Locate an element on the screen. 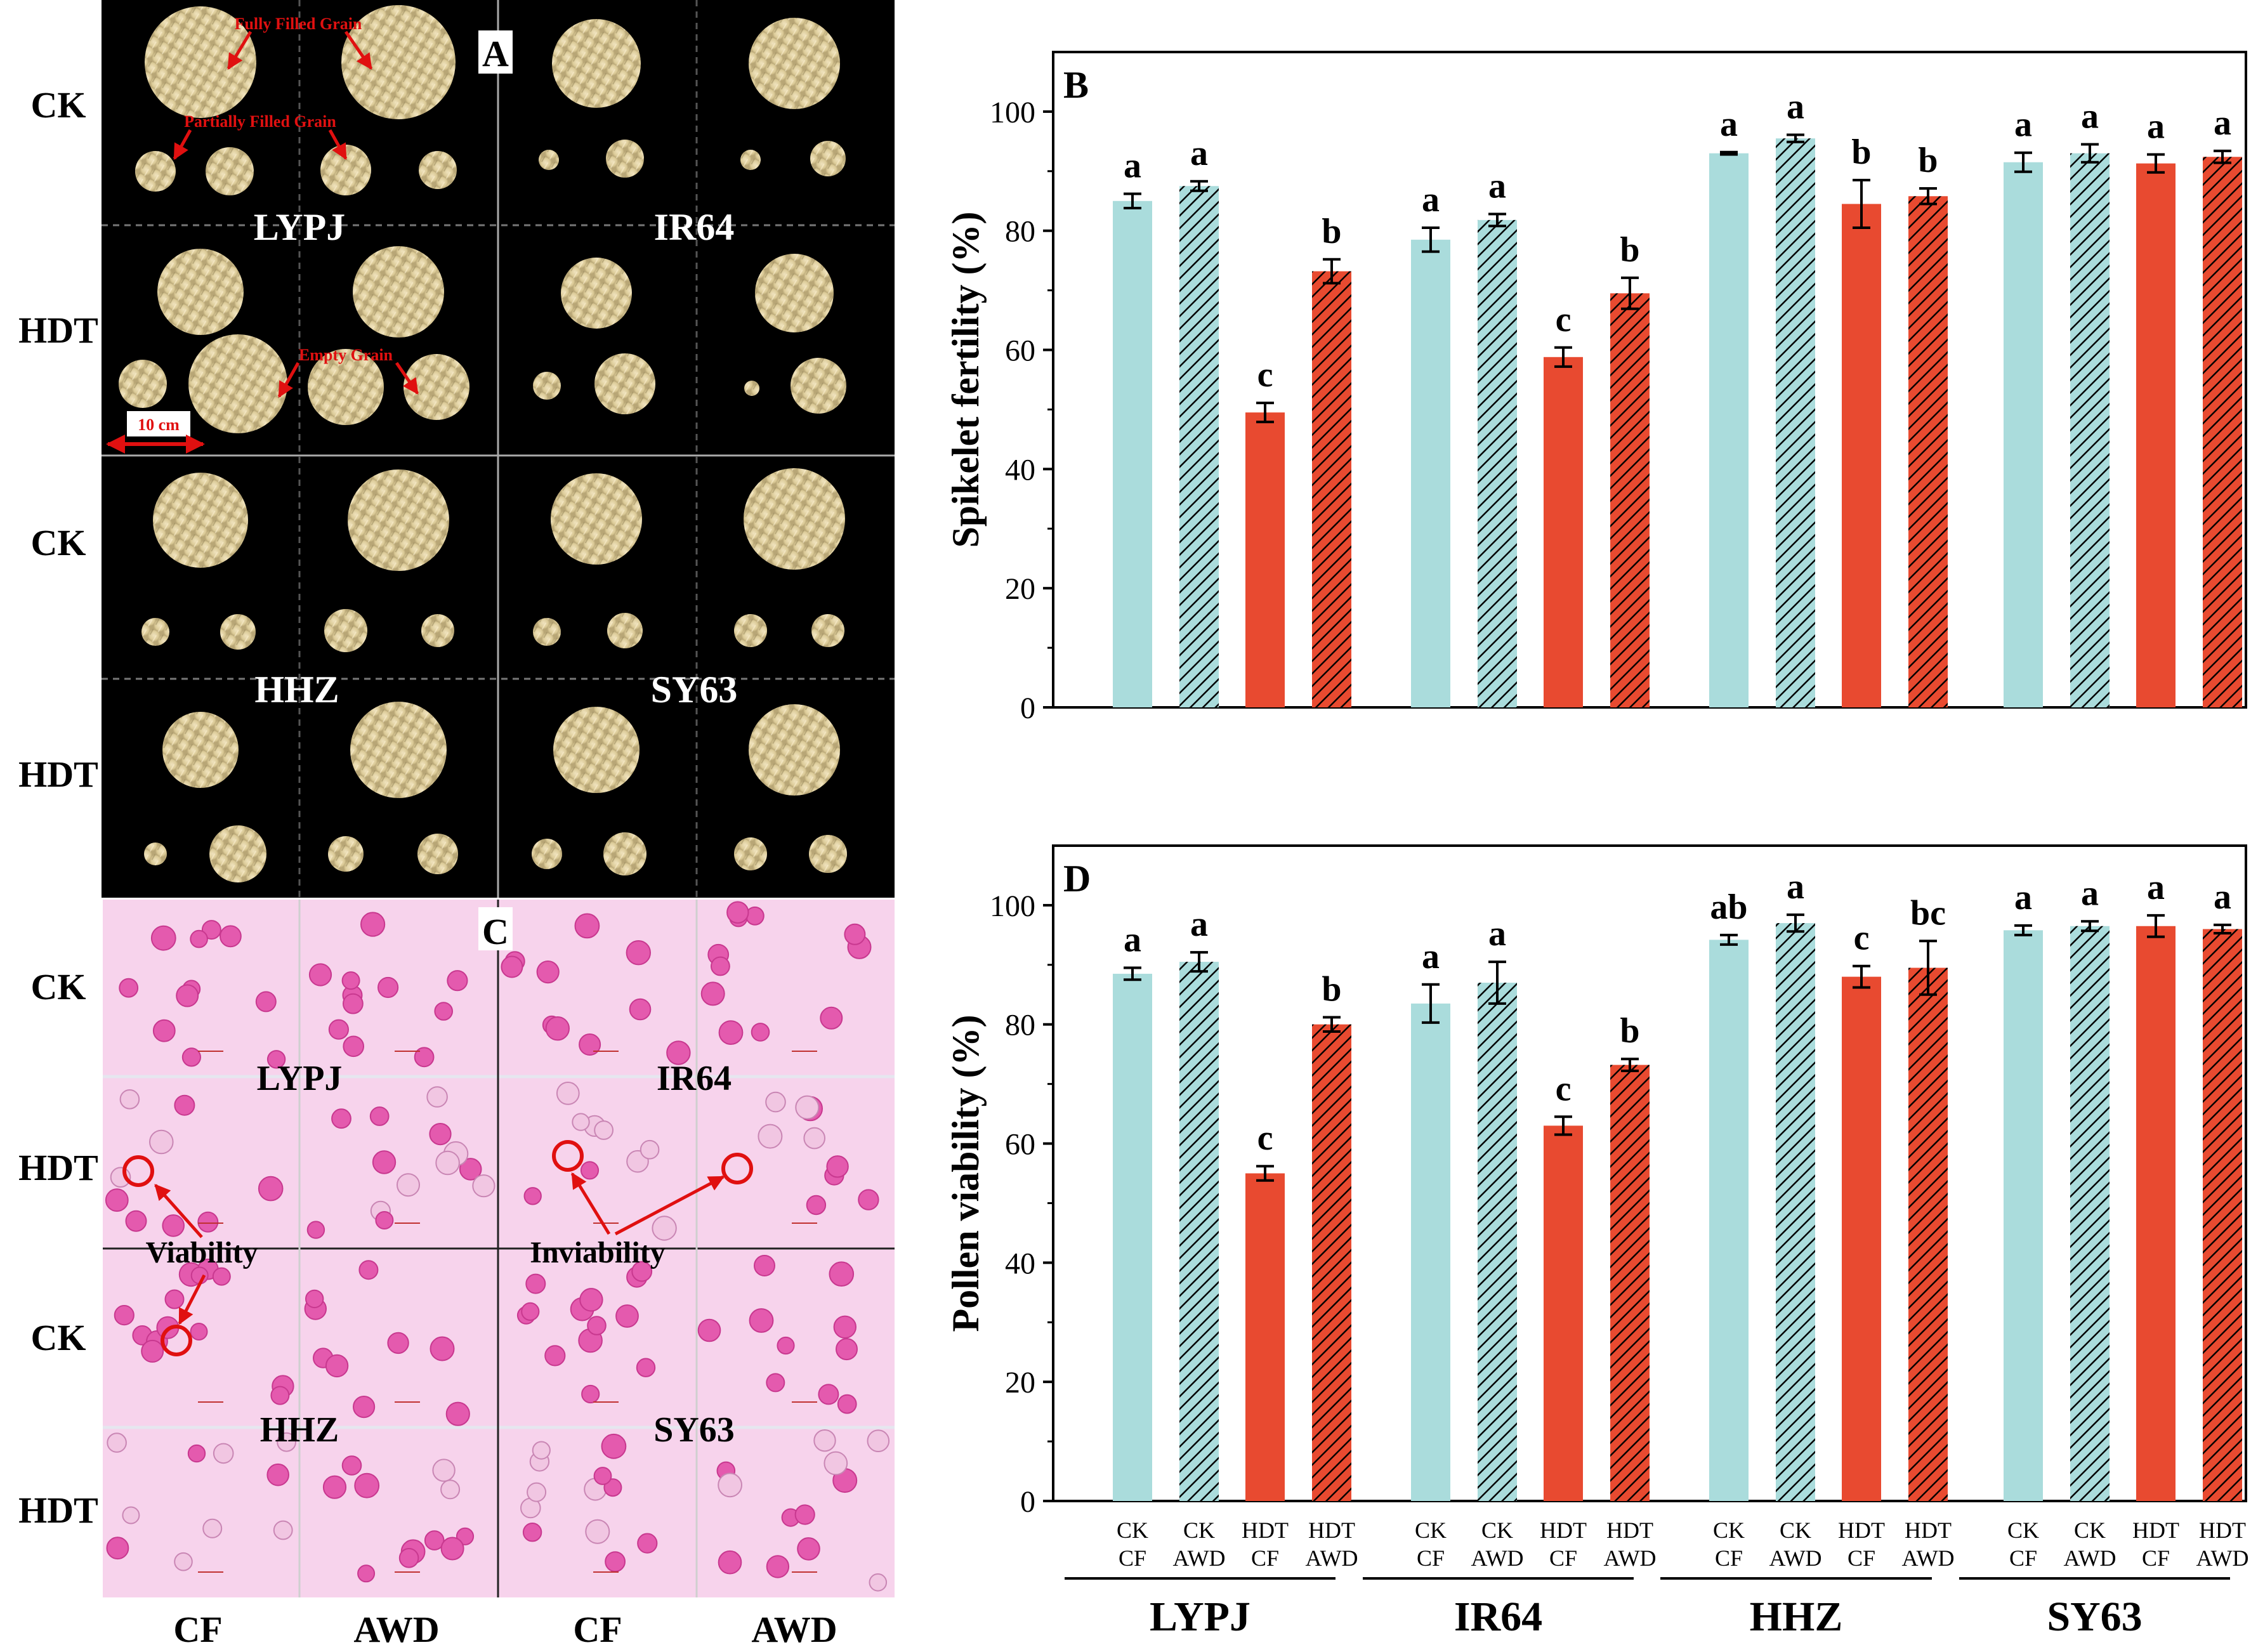 The height and width of the screenshot is (1652, 2251). panel-c-cultivar-hhz: HHZ is located at coordinates (299, 1430).